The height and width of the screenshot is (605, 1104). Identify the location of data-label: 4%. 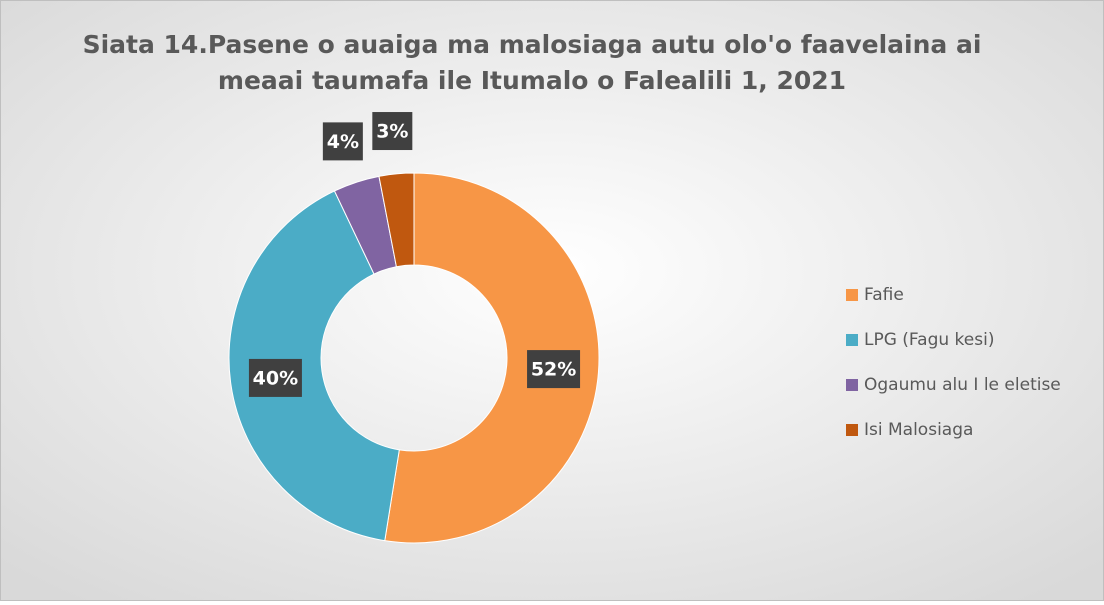
(343, 142).